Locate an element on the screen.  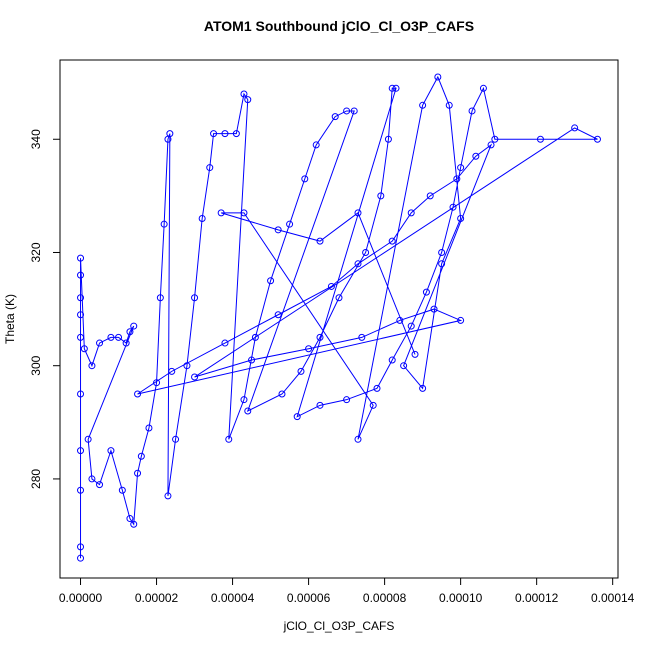
x-tick-label: 0.00014 is located at coordinates (613, 598).